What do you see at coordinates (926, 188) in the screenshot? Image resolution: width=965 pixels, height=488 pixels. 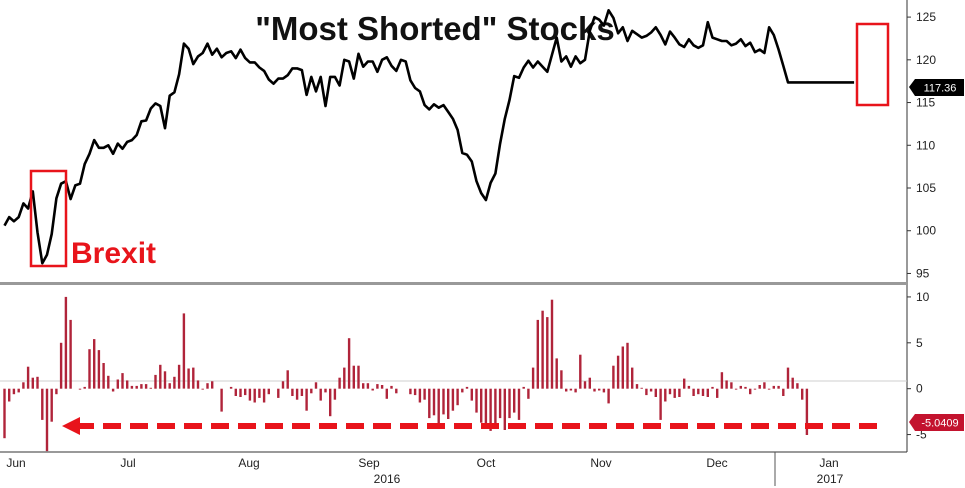 I see `price-tick-label: 105` at bounding box center [926, 188].